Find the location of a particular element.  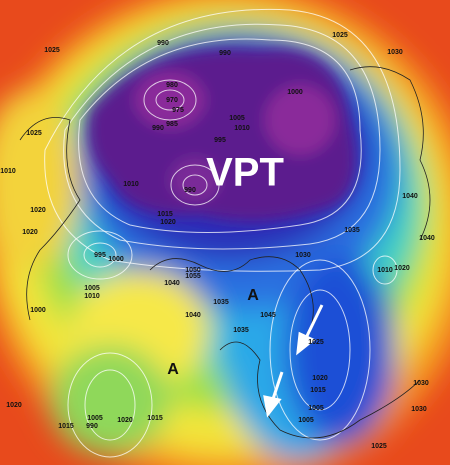

isobar-label: 1055 is located at coordinates (193, 276).